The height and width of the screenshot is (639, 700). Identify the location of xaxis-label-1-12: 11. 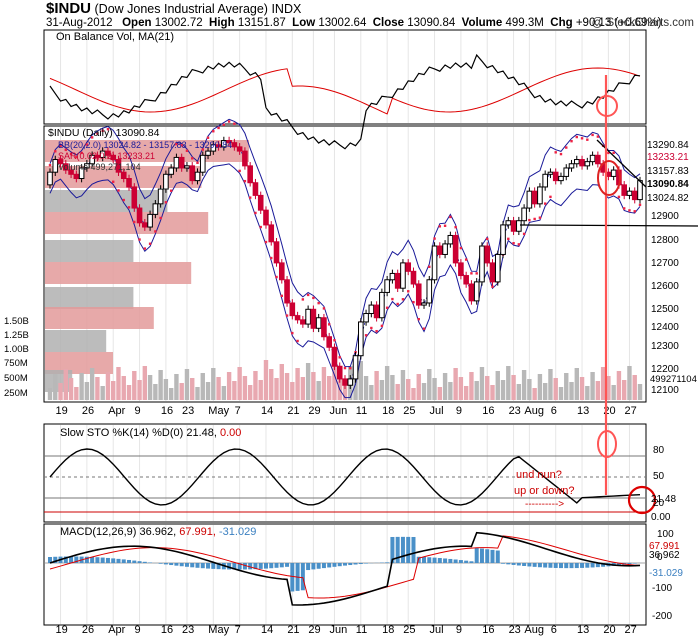
(361, 630).